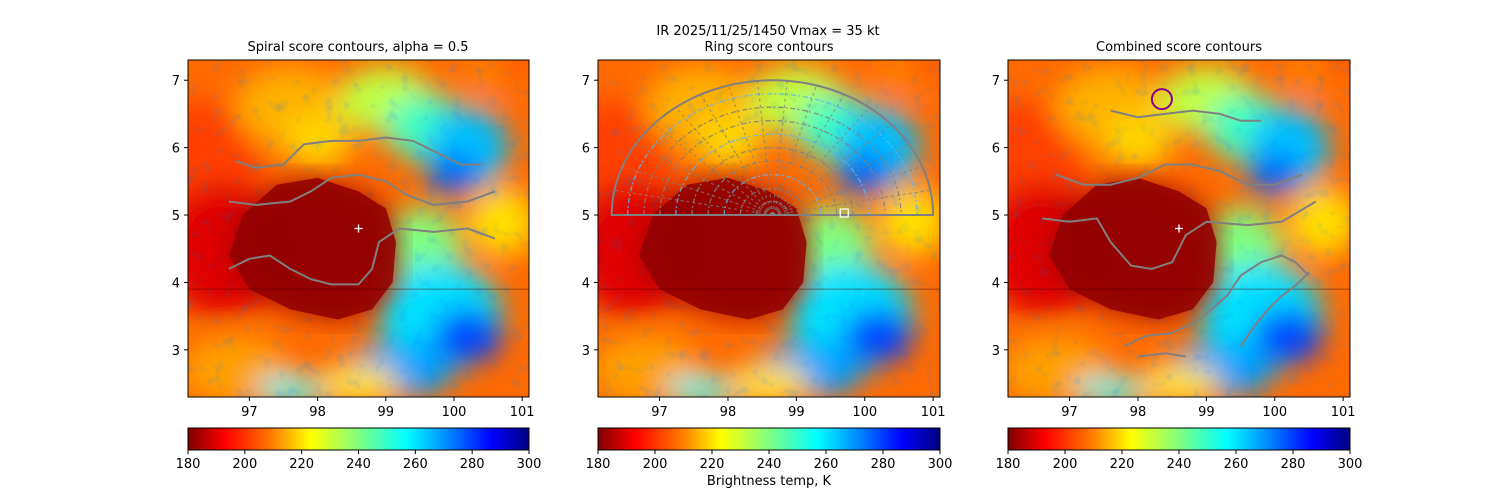 The height and width of the screenshot is (500, 1500). What do you see at coordinates (844, 213) in the screenshot?
I see `square-marker` at bounding box center [844, 213].